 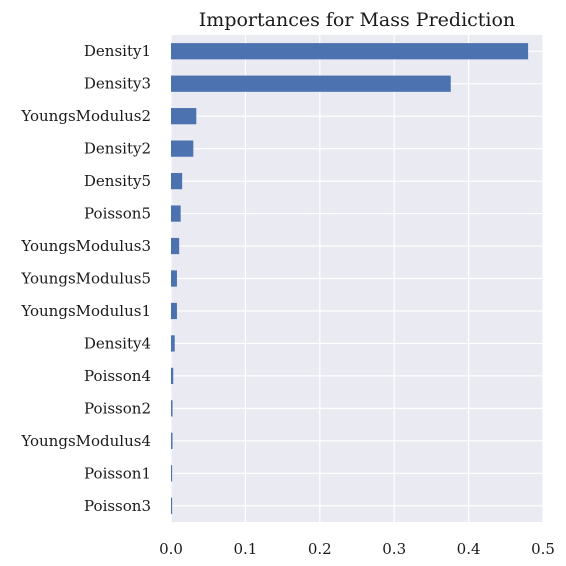 What do you see at coordinates (171, 408) in the screenshot?
I see `bar-poisson2` at bounding box center [171, 408].